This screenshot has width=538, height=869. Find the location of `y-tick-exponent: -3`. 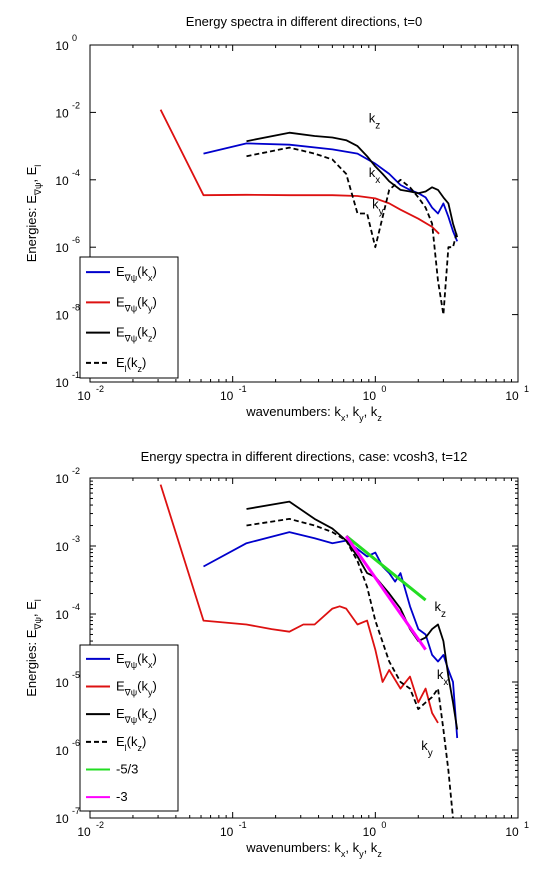

y-tick-exponent: -3 is located at coordinates (76, 539).